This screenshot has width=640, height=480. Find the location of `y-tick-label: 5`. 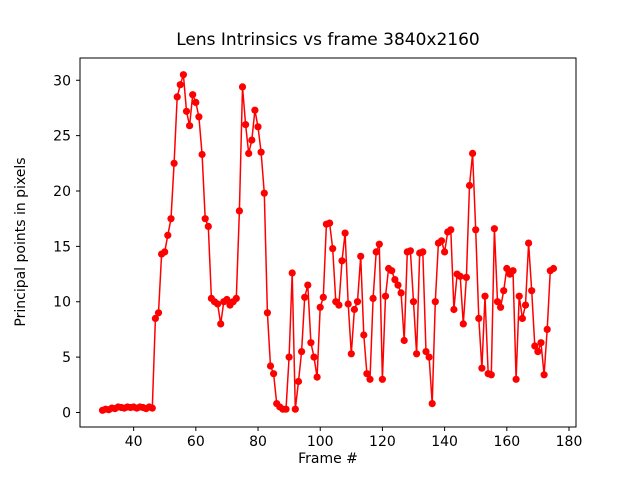

y-tick-label: 5 is located at coordinates (66, 358).